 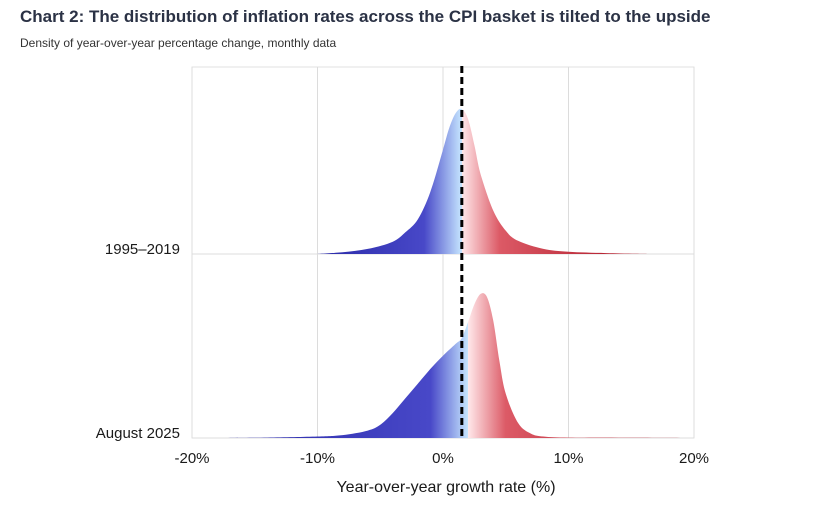 I want to click on x-tick-label: -10%, so click(x=317, y=458).